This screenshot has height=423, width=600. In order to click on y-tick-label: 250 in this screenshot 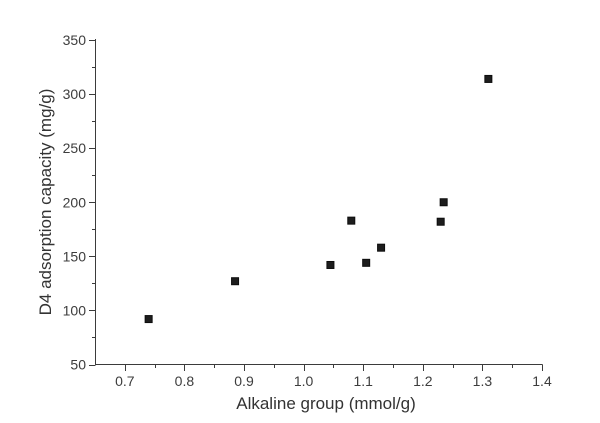, I will do `click(75, 148)`.